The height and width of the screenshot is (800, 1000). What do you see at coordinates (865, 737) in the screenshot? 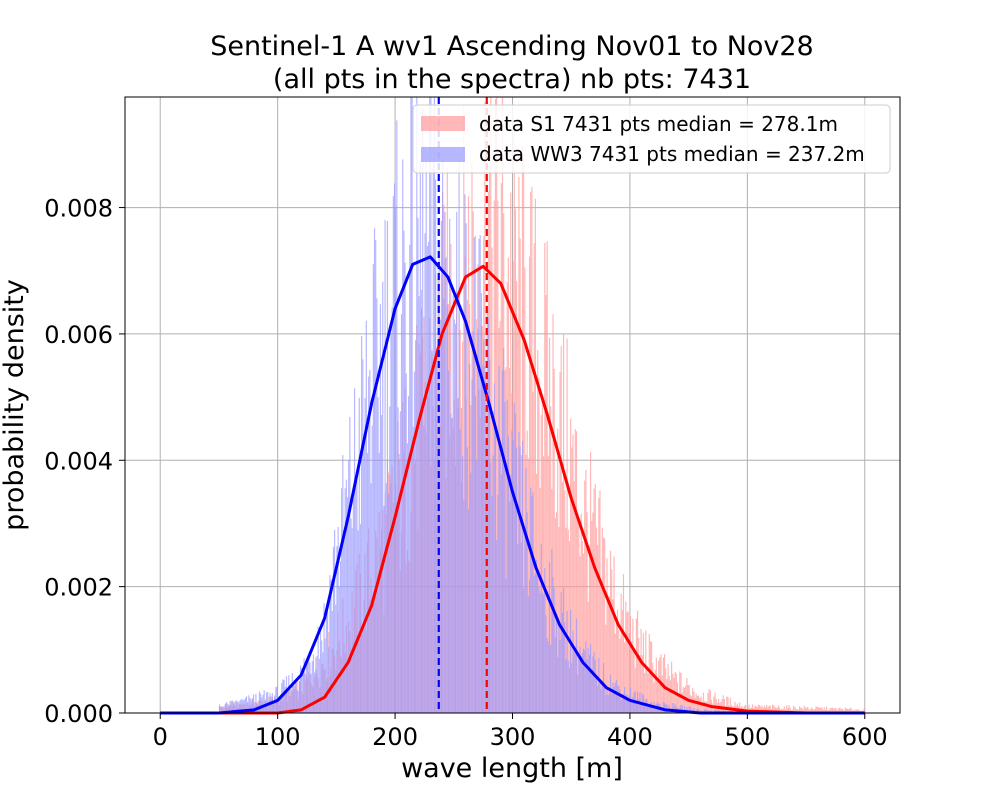
I see `x-tick-label: 600` at bounding box center [865, 737].